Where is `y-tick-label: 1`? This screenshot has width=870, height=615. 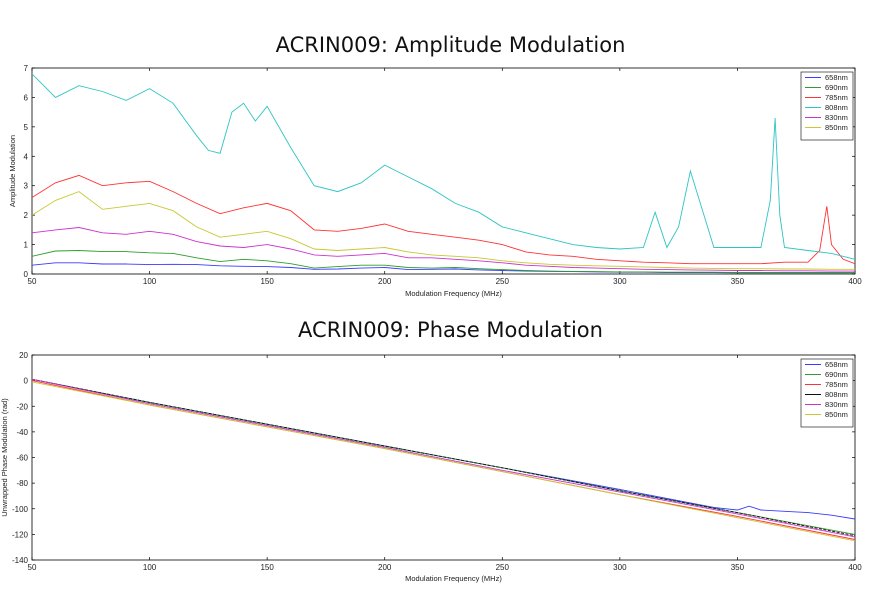
y-tick-label: 1 is located at coordinates (26, 245).